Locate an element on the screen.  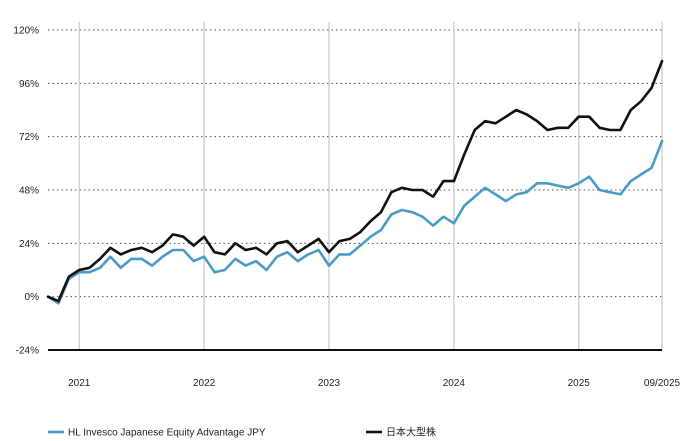
y-tick-label: 0% is located at coordinates (32, 297).